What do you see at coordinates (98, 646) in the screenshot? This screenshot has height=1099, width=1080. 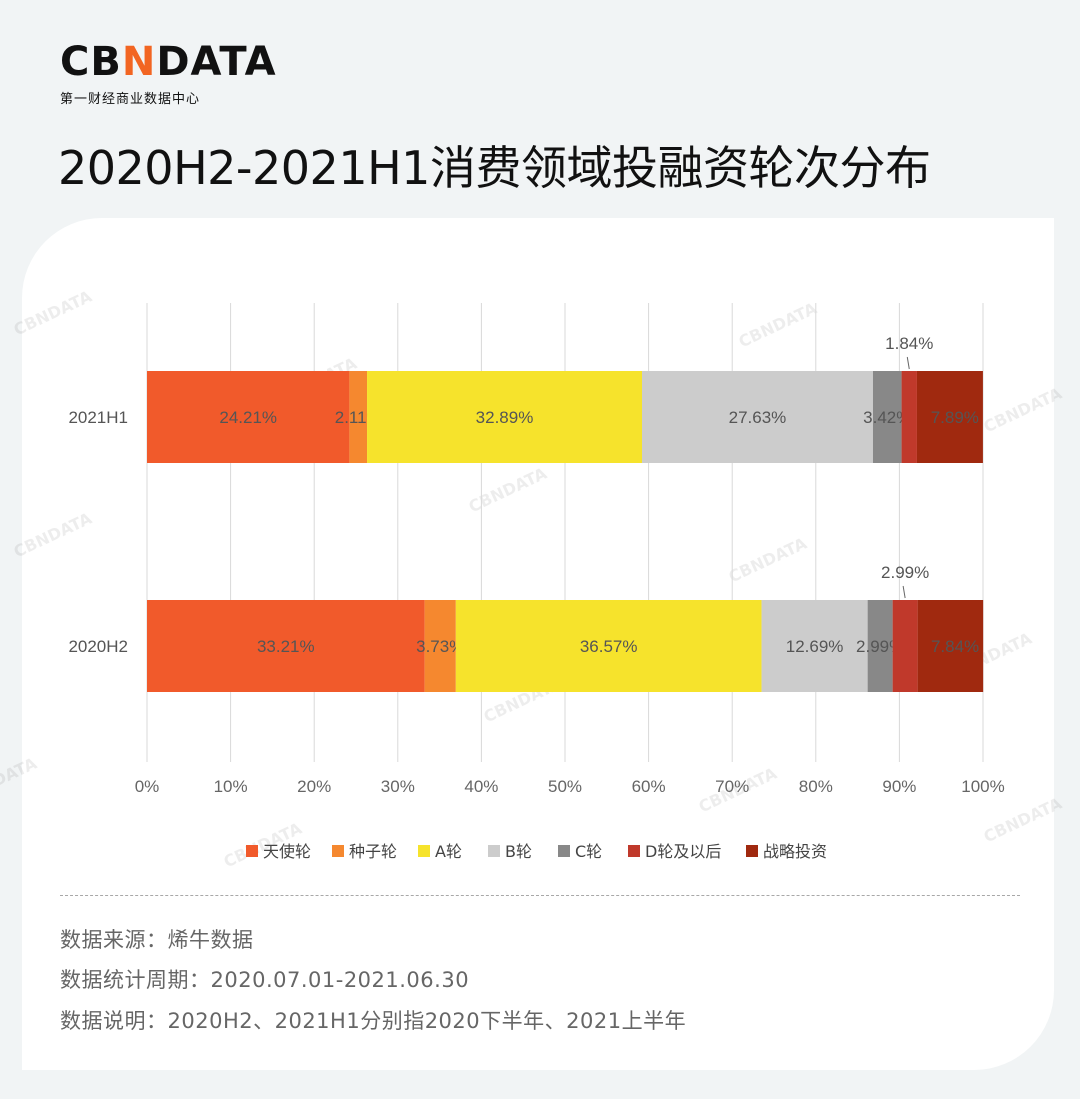 I see `y-category-label: 2020H2` at bounding box center [98, 646].